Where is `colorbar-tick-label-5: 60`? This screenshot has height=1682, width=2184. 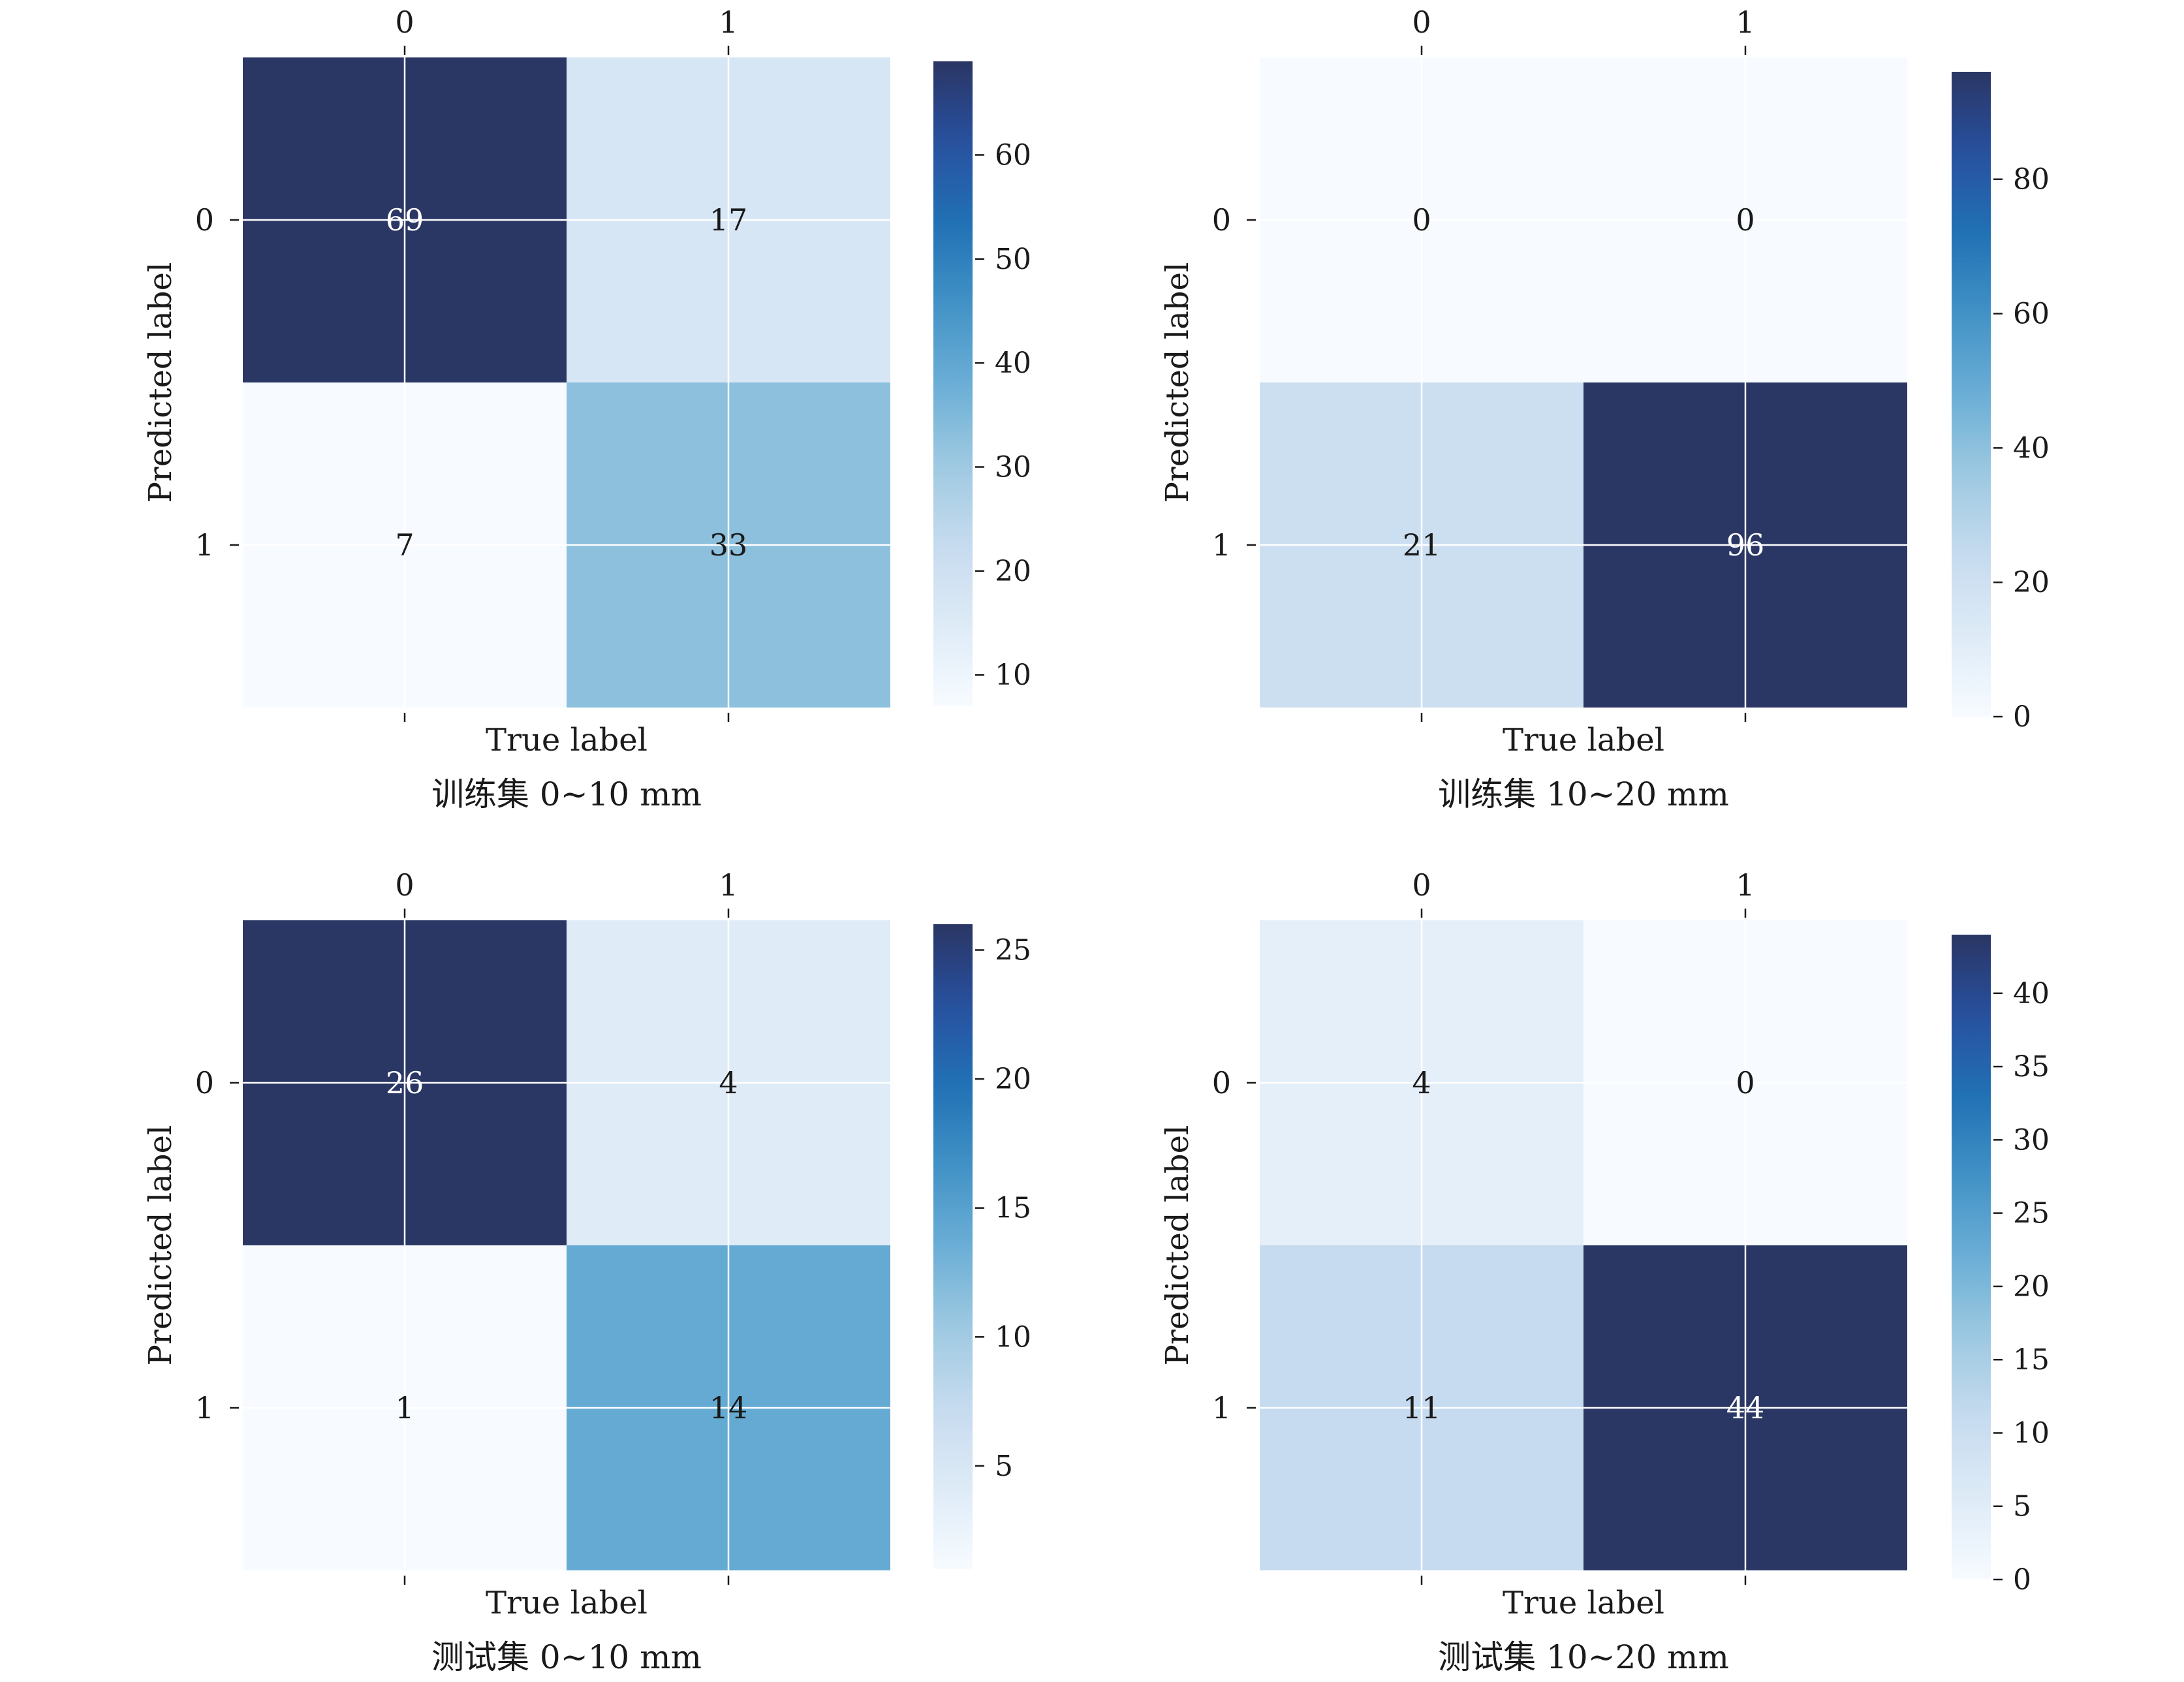
colorbar-tick-label-5: 60 is located at coordinates (1013, 155).